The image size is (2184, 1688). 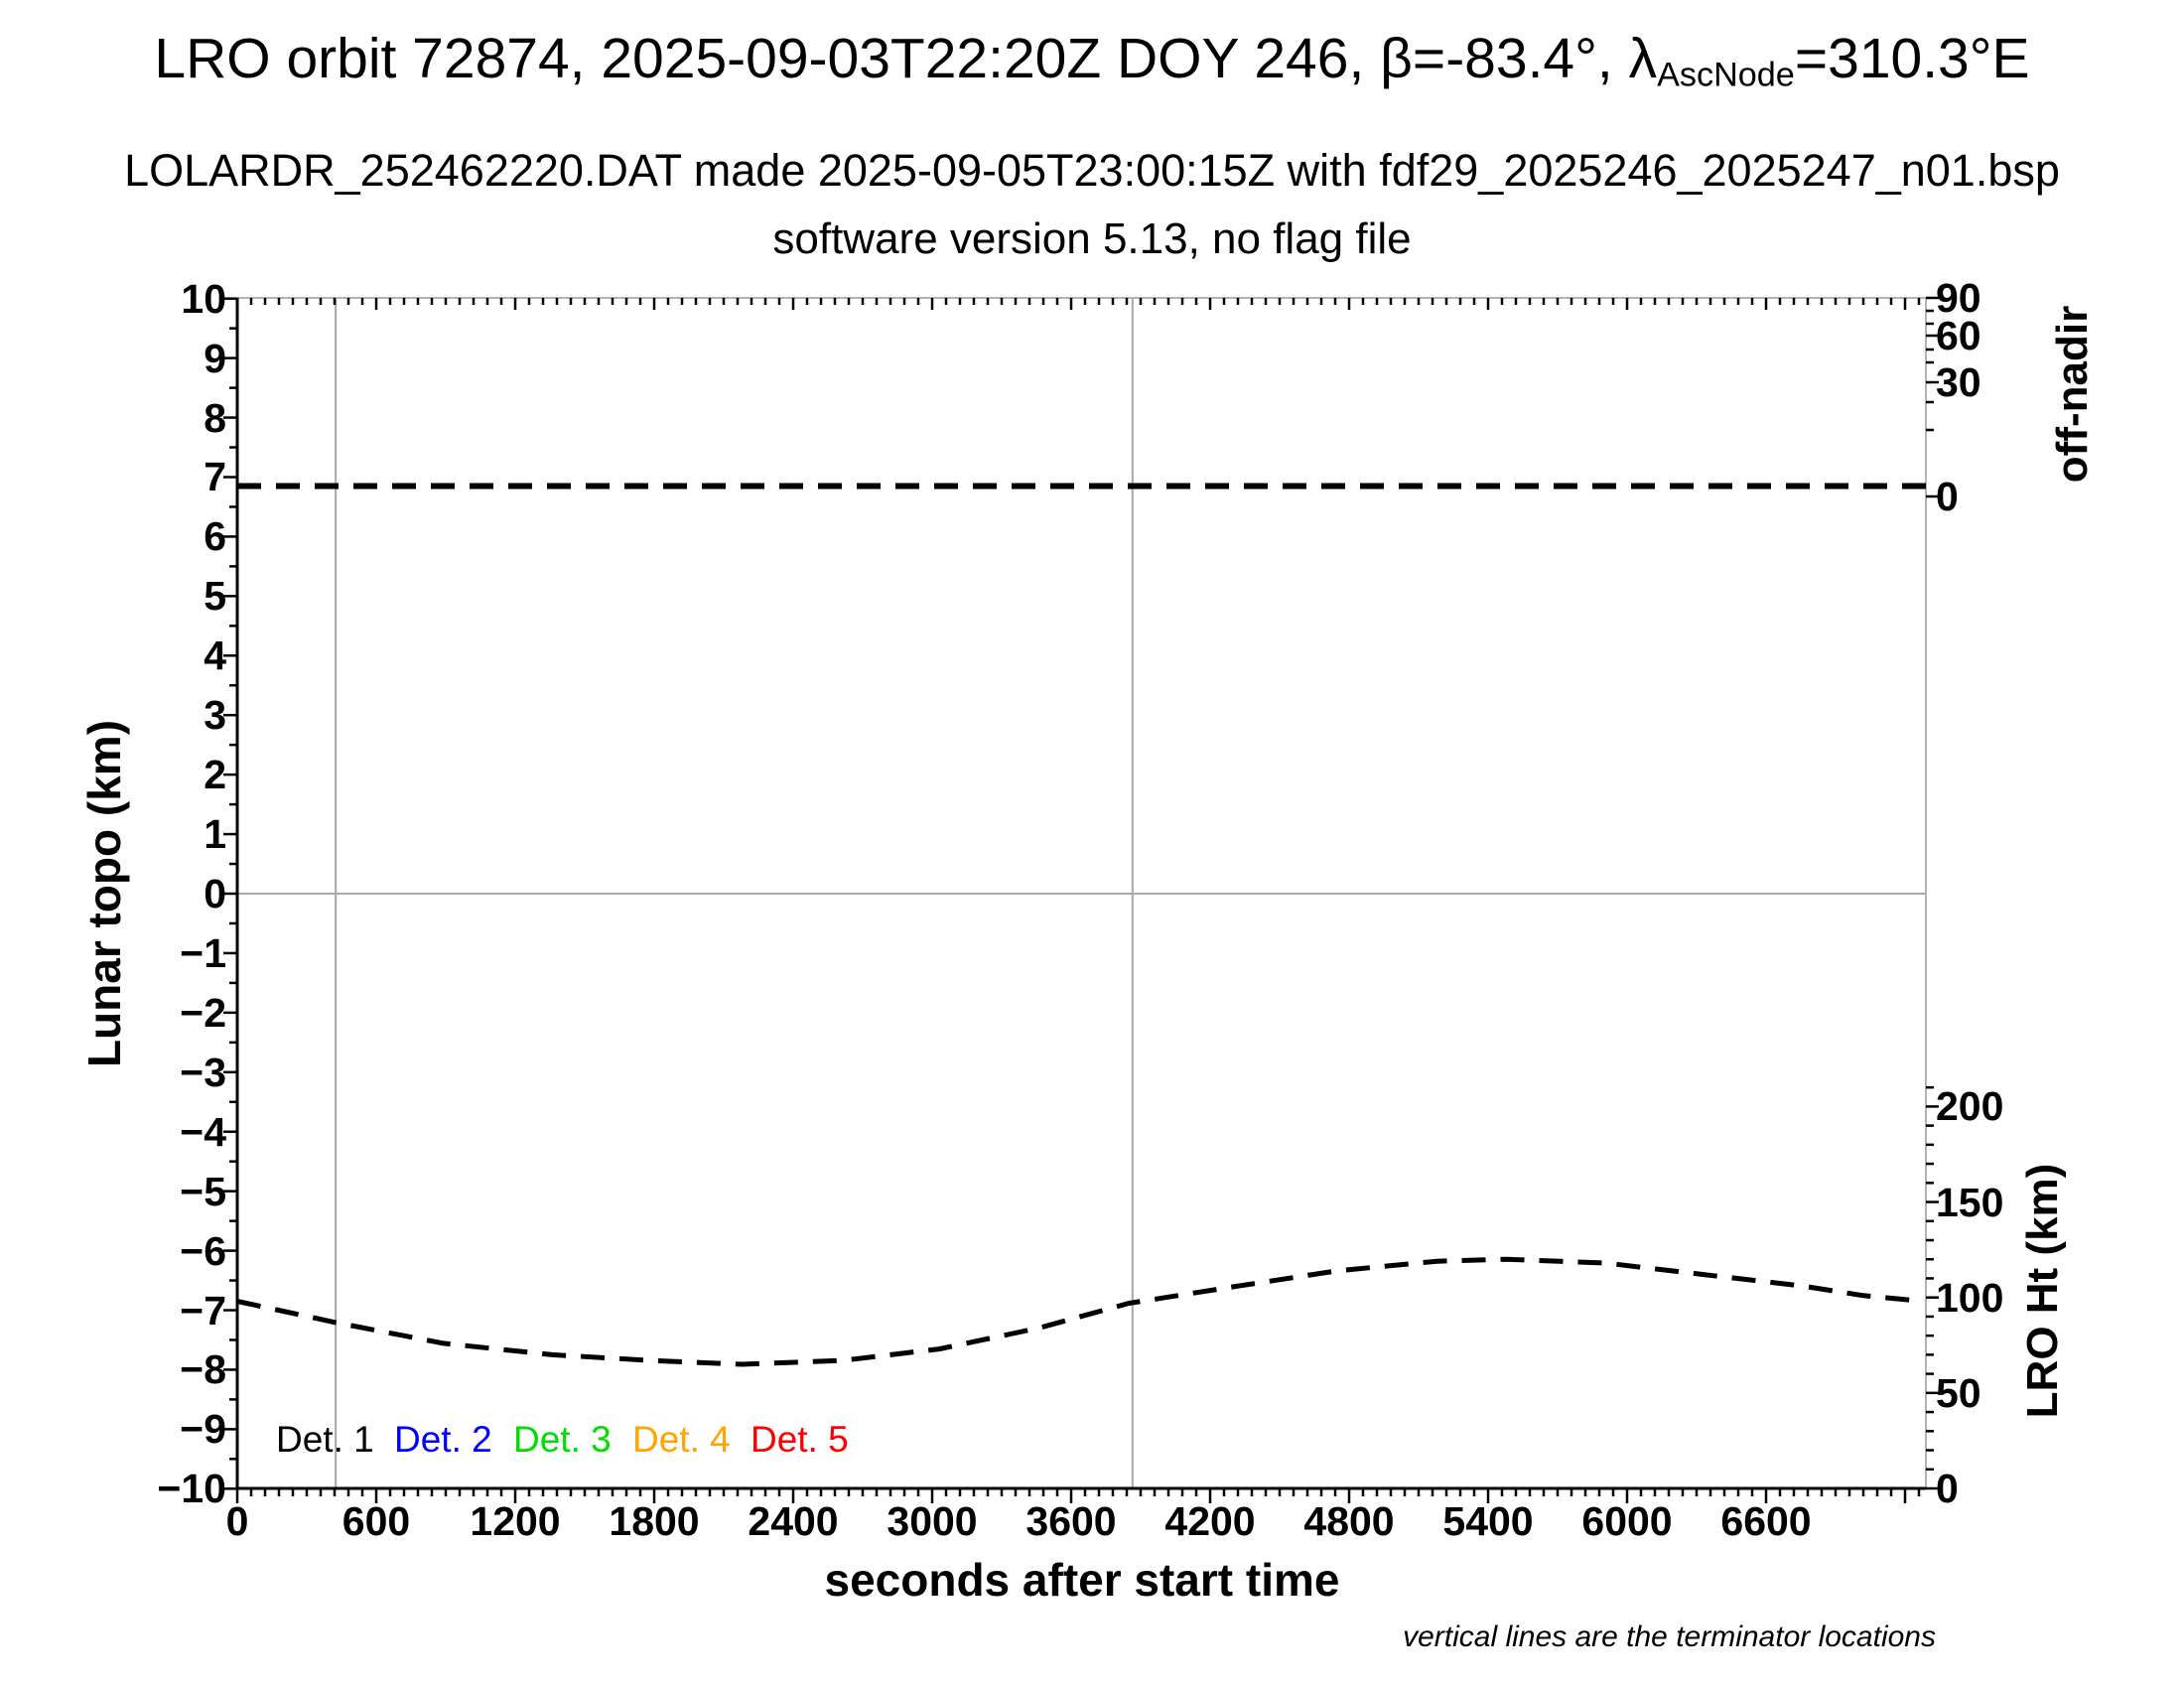 What do you see at coordinates (237, 1521) in the screenshot?
I see `x-tick-label: 0` at bounding box center [237, 1521].